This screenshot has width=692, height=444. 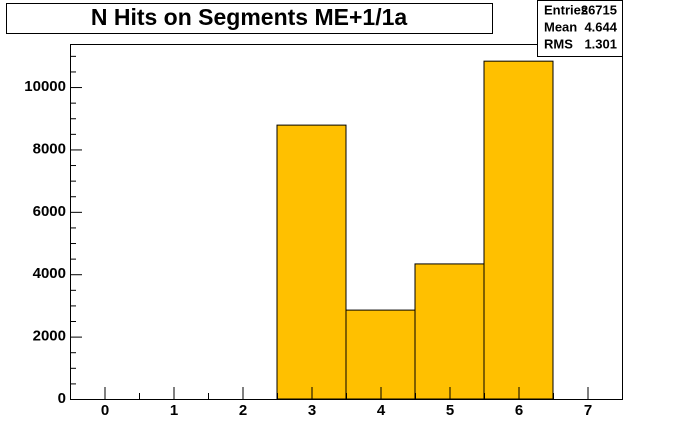 What do you see at coordinates (45, 86) in the screenshot?
I see `y-tick-label: 10000` at bounding box center [45, 86].